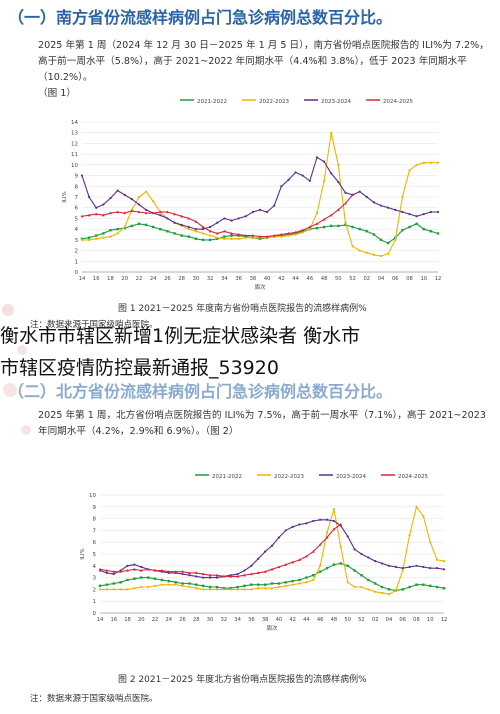 The image size is (500, 714). What do you see at coordinates (139, 279) in the screenshot?
I see `x-tick-label: 22` at bounding box center [139, 279].